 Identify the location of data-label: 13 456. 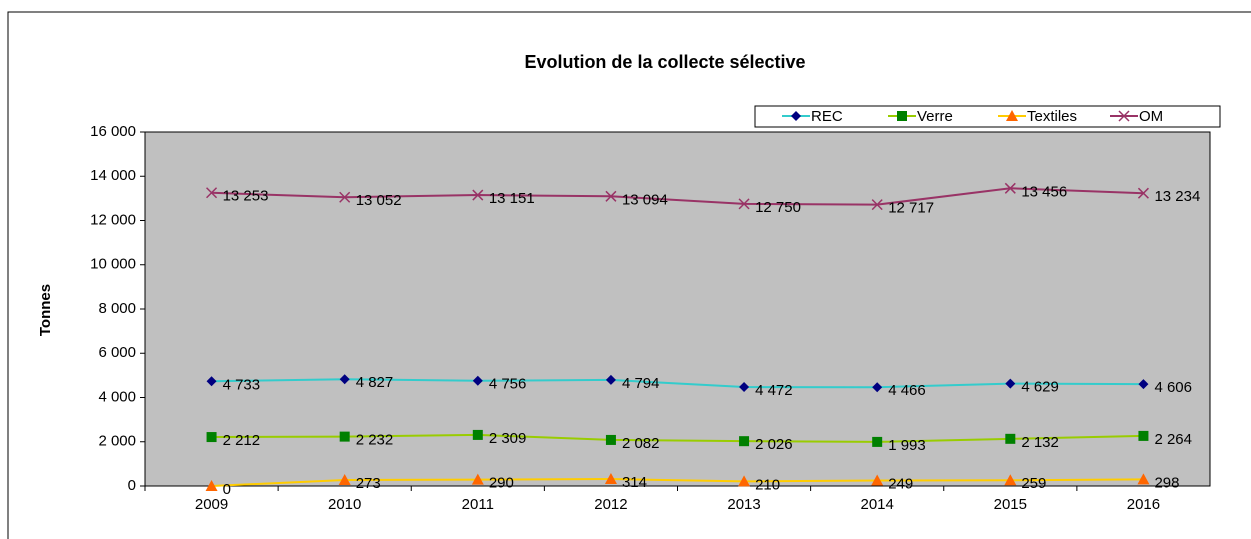
(1044, 191).